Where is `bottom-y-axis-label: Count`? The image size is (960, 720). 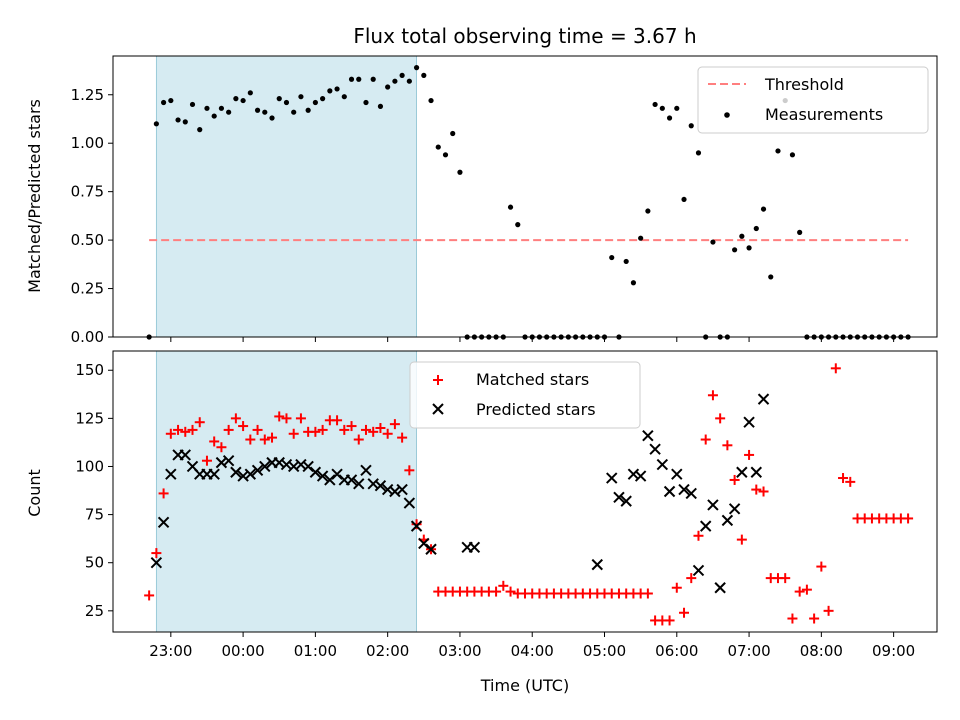
bottom-y-axis-label: Count is located at coordinates (34, 493).